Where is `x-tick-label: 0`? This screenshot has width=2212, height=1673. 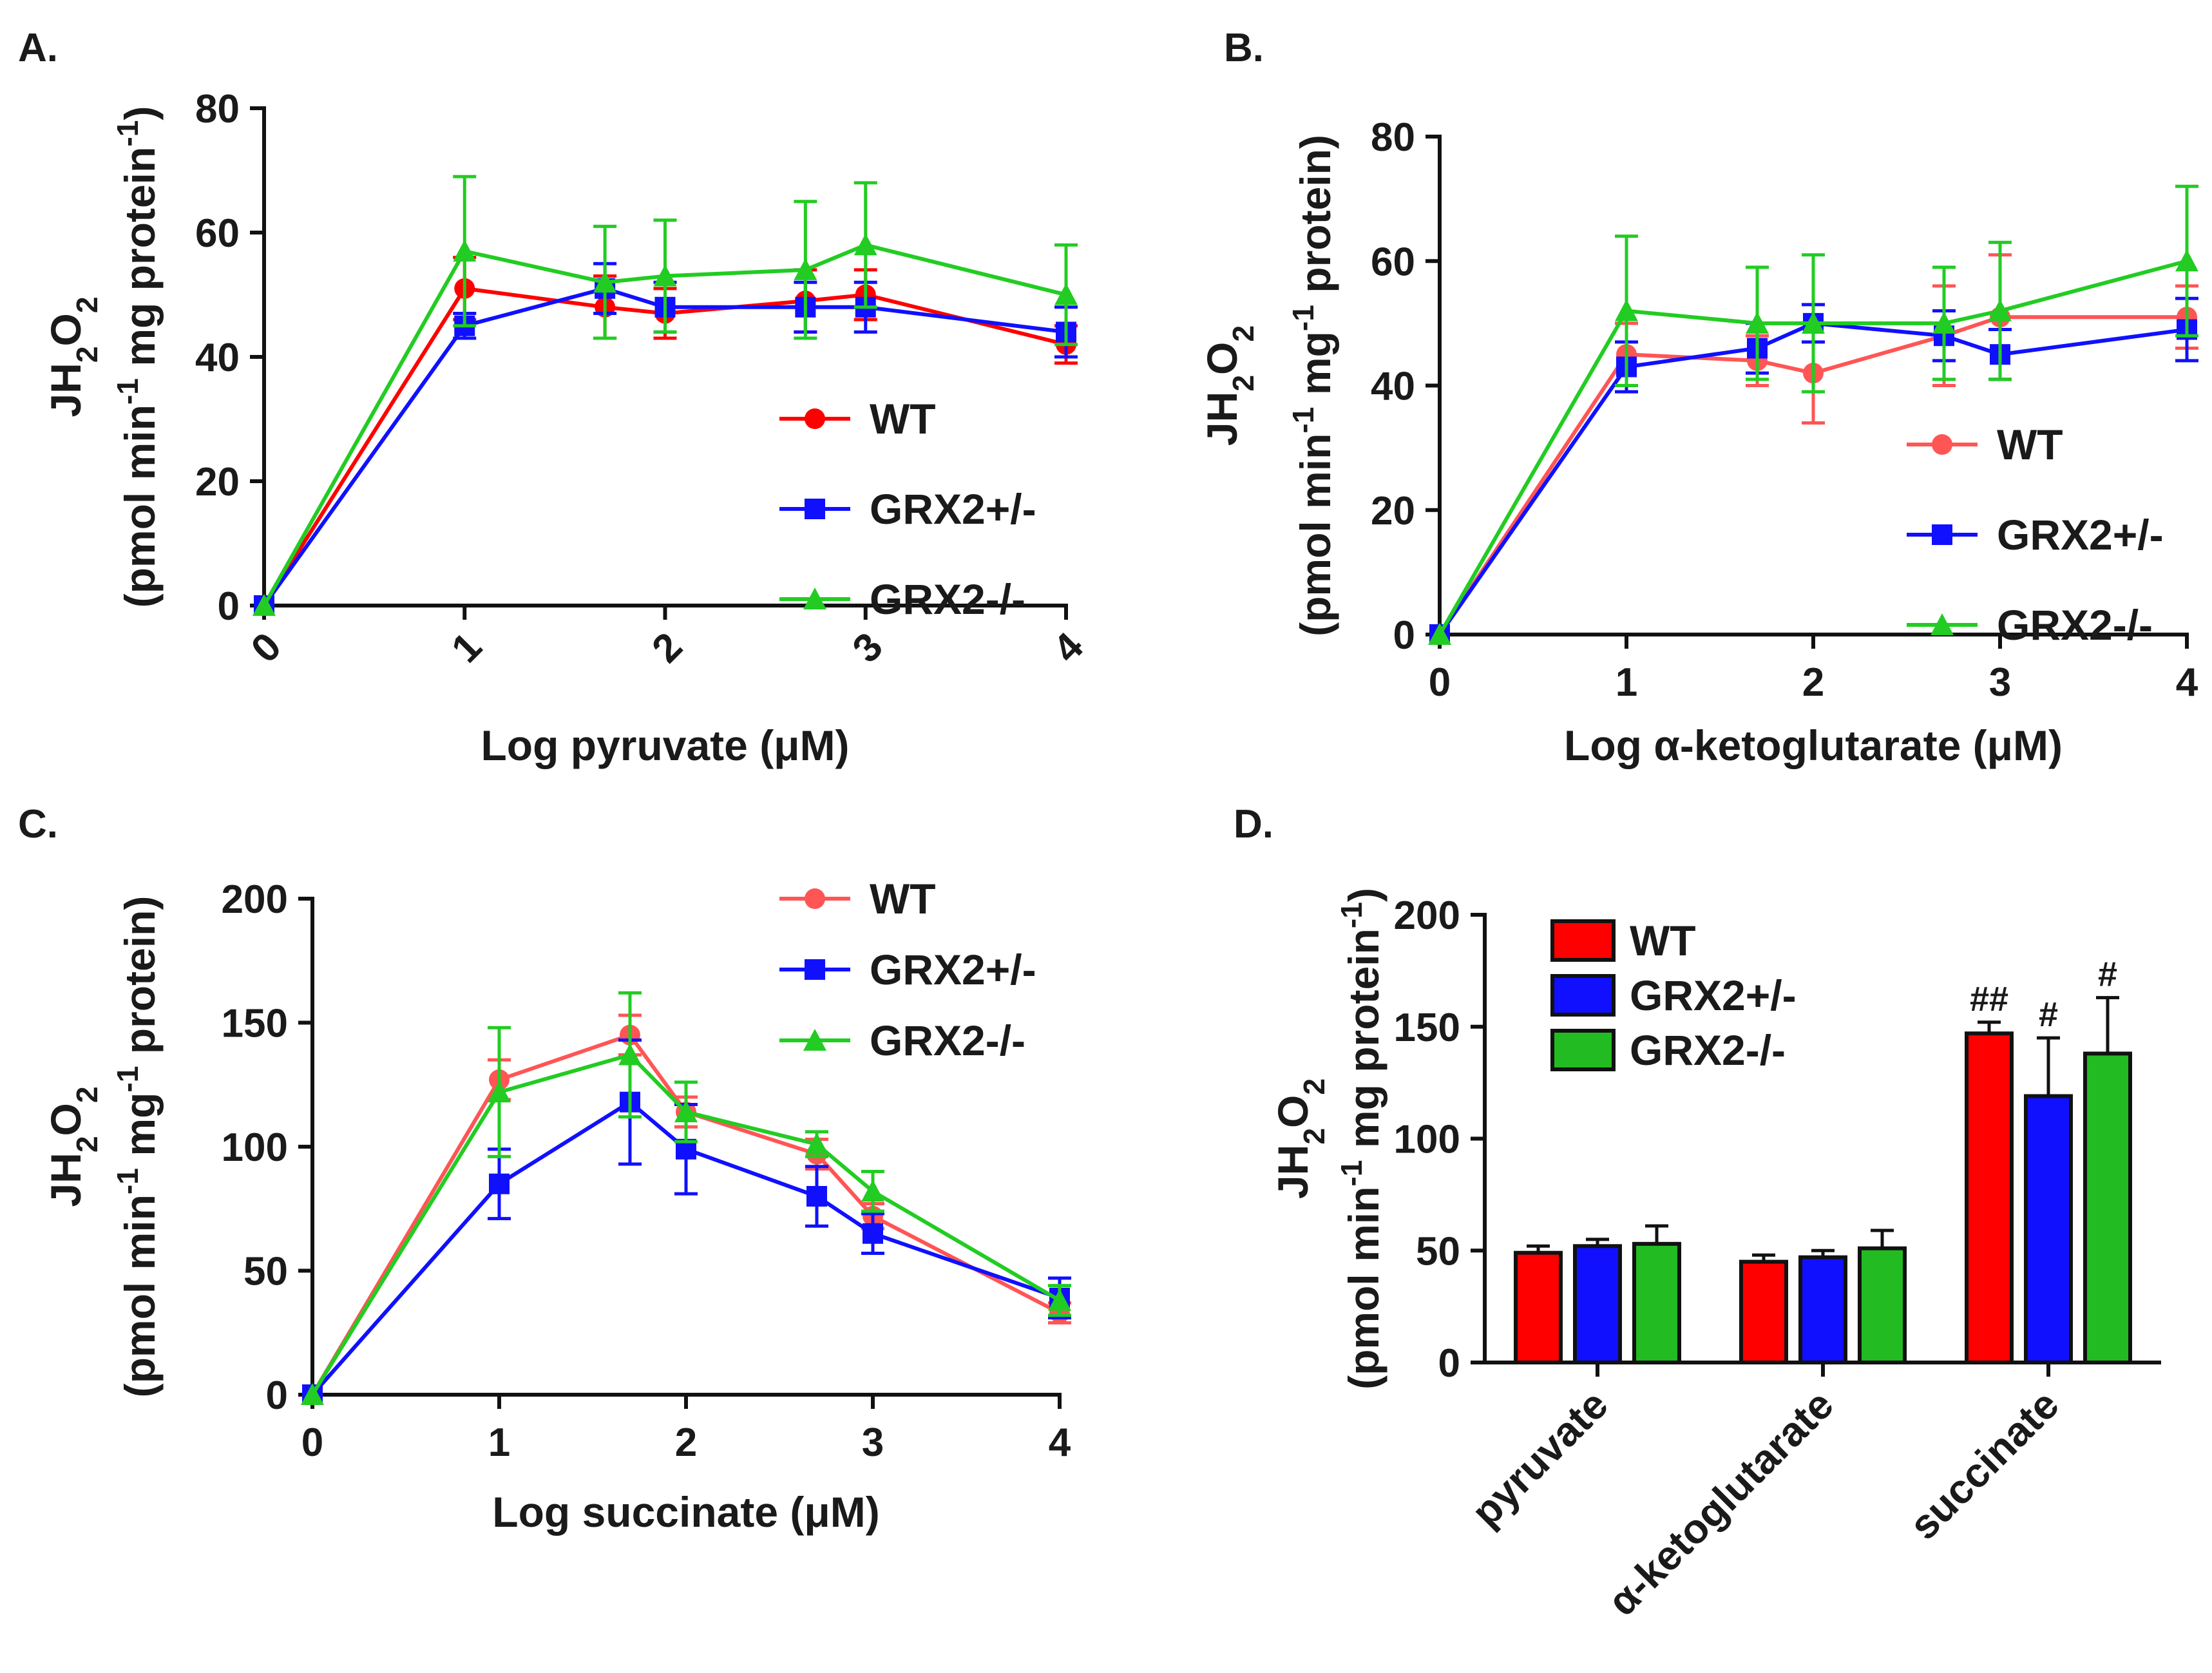
x-tick-label: 0 is located at coordinates (1440, 682).